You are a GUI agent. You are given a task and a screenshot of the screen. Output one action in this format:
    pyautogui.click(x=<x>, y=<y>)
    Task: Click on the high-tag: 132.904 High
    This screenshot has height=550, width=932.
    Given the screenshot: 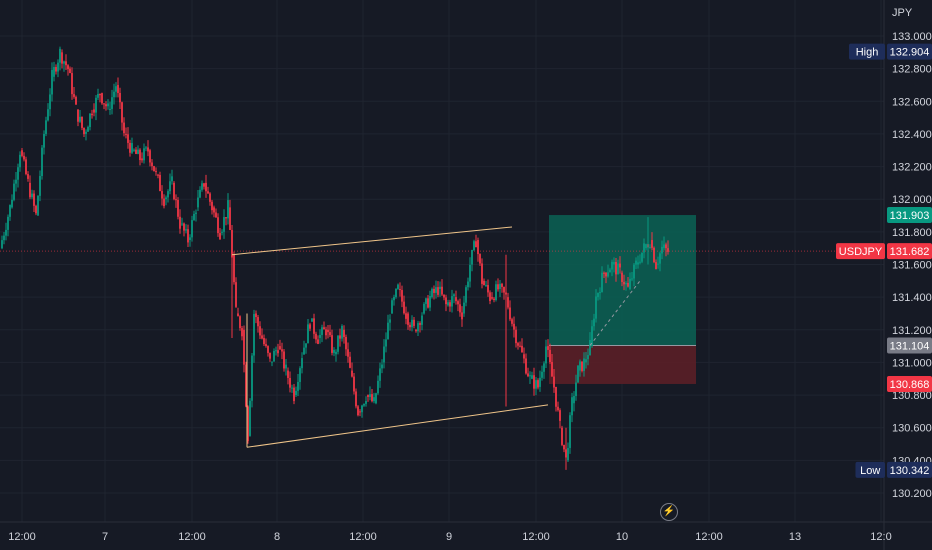 What is the action you would take?
    pyautogui.click(x=890, y=51)
    